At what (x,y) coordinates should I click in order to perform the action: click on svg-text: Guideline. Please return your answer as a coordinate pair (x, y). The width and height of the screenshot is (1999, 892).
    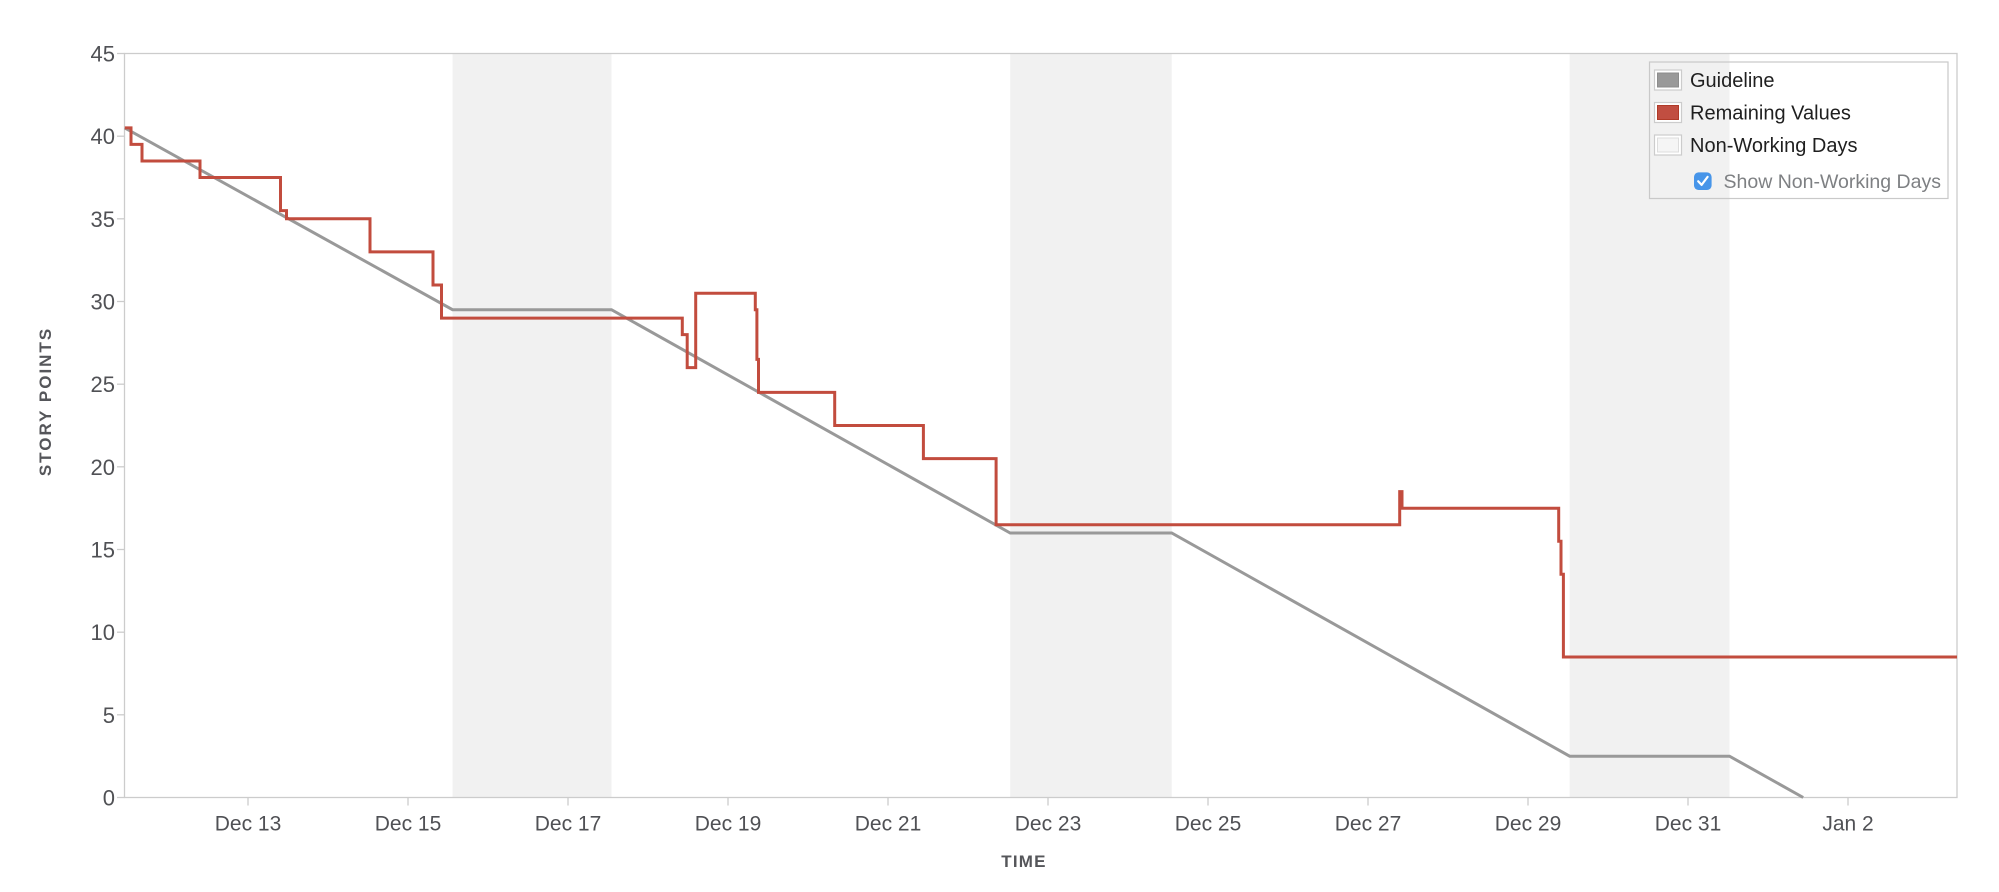
    Looking at the image, I should click on (1732, 81).